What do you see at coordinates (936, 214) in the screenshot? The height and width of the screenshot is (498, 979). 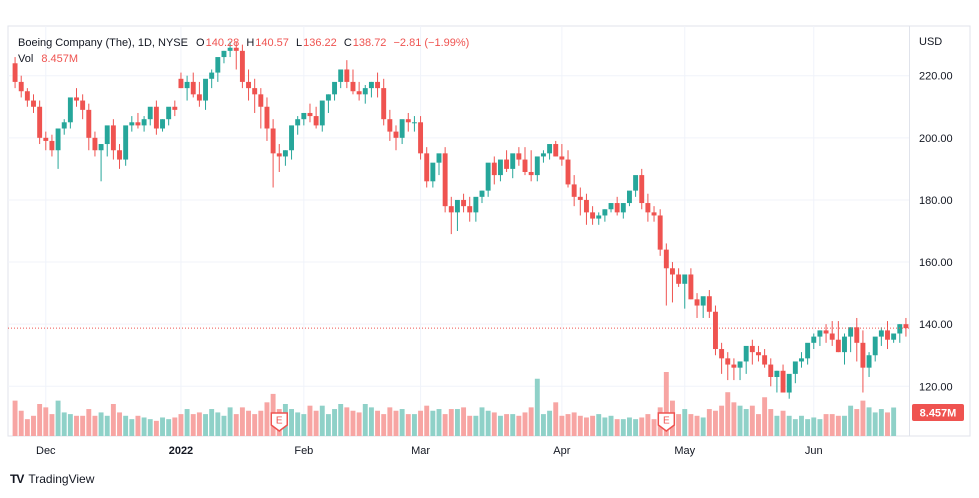 I see `price-axis: USD 220.00 200.00 180.00 160.00 140.00 120.00` at bounding box center [936, 214].